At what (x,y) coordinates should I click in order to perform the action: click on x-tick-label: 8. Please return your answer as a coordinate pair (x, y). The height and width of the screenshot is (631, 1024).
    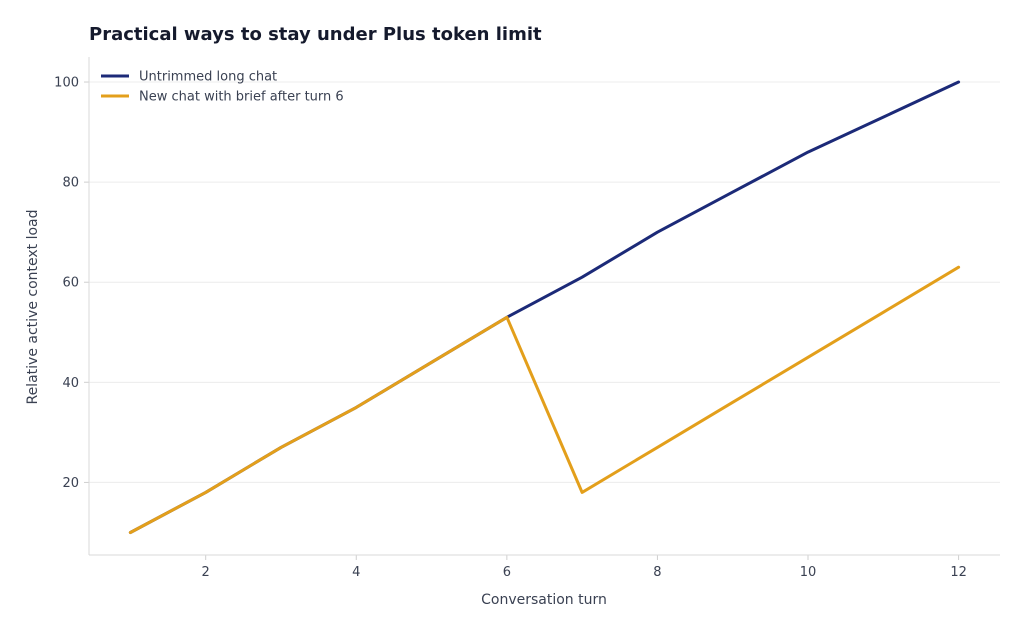
    Looking at the image, I should click on (657, 572).